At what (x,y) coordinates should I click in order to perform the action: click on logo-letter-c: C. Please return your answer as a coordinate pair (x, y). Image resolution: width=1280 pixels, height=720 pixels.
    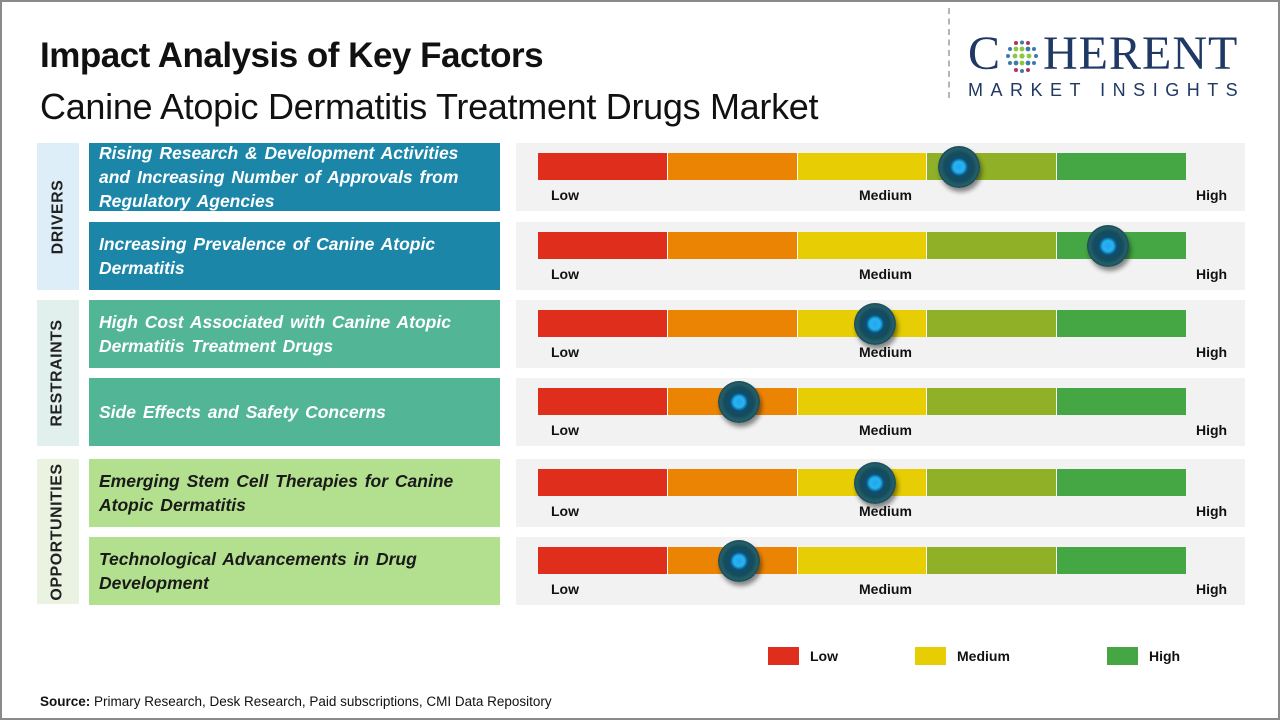
    Looking at the image, I should click on (985, 53).